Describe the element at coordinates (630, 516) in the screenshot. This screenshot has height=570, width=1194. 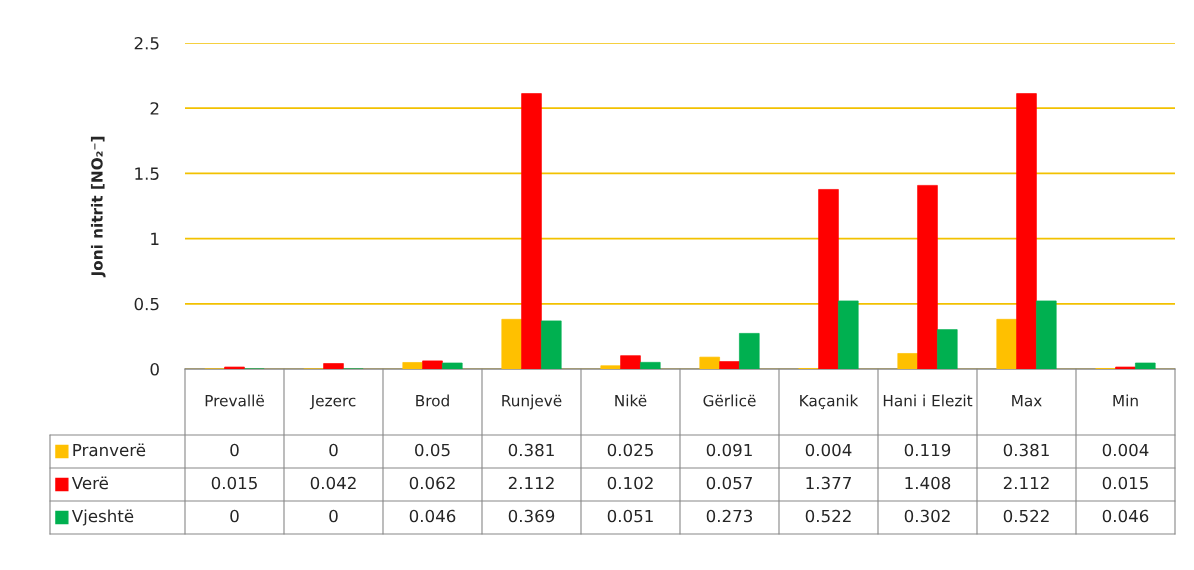
I see `data-label: 0.051` at that location.